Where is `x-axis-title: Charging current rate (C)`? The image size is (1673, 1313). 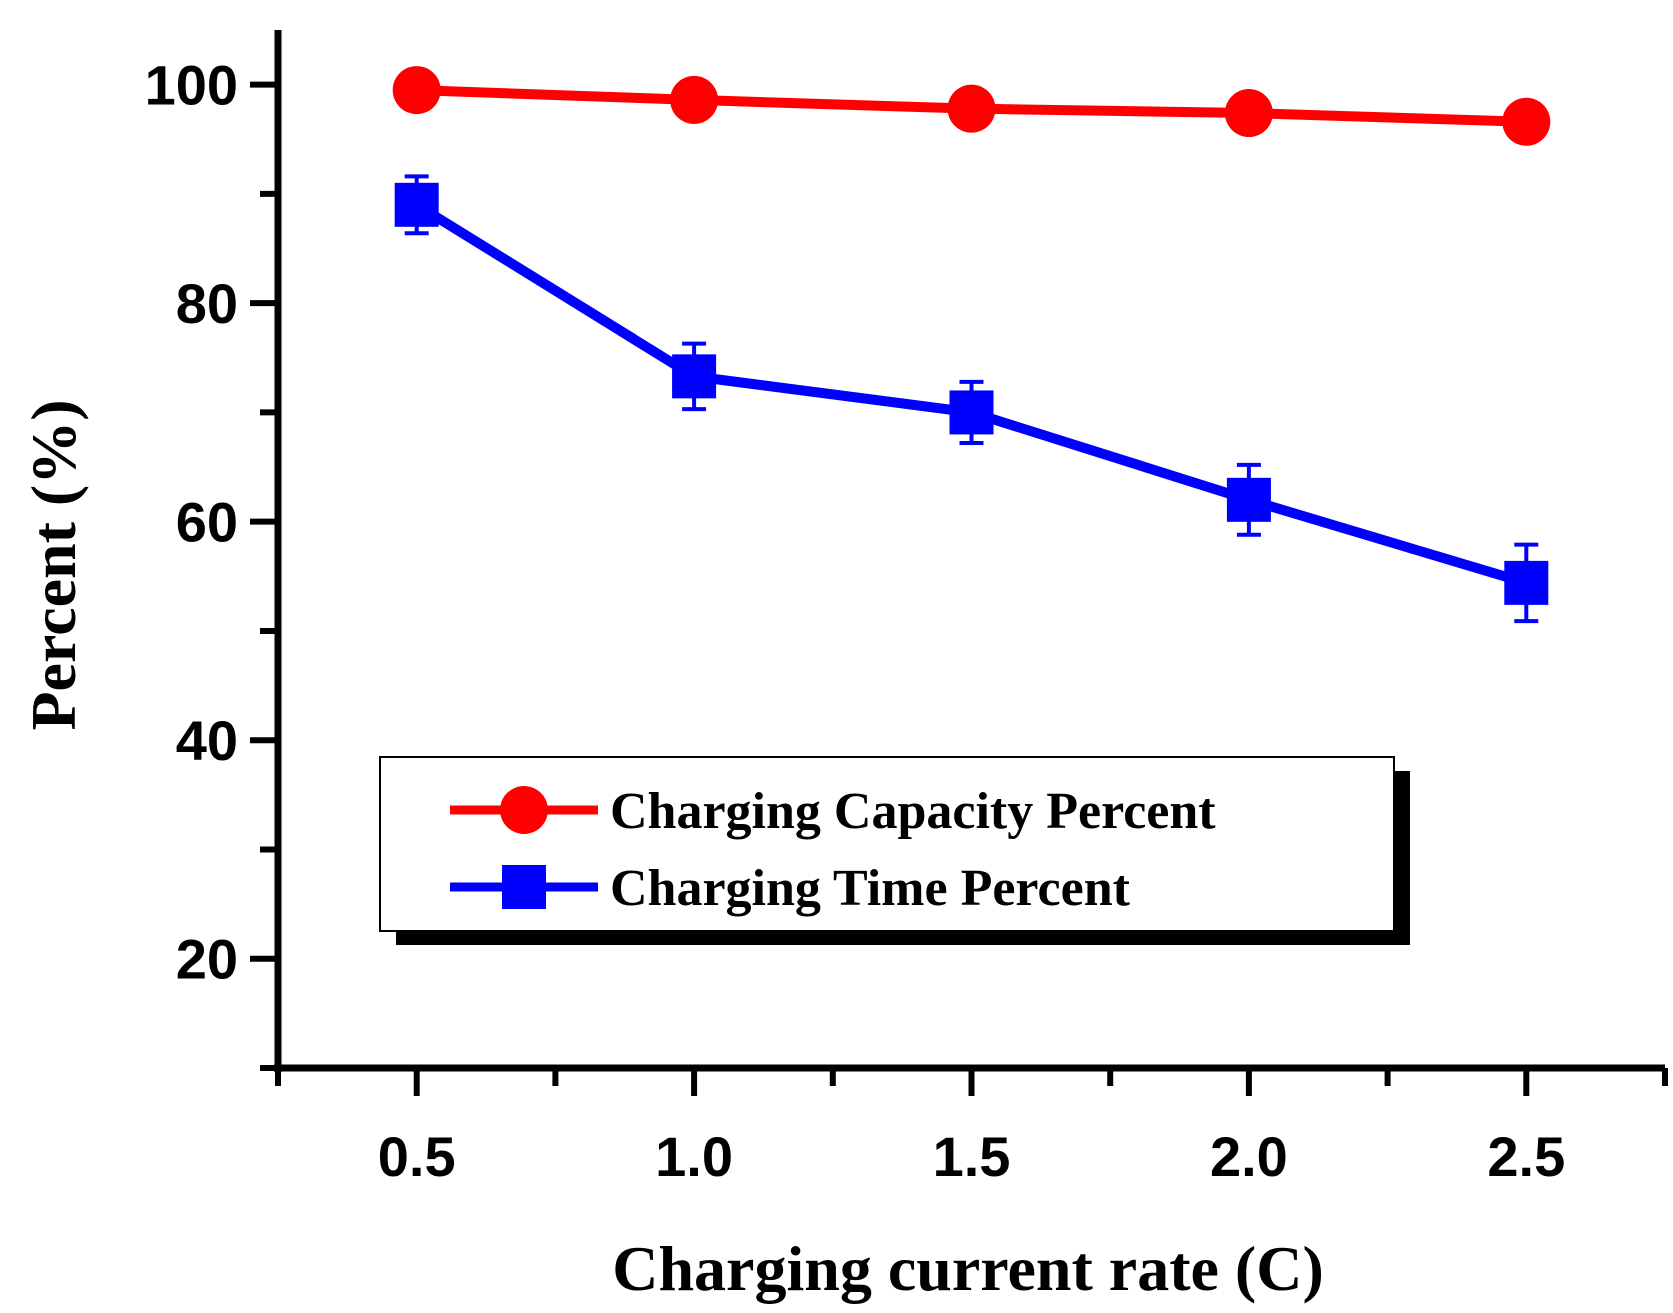
x-axis-title: Charging current rate (C) is located at coordinates (968, 1268).